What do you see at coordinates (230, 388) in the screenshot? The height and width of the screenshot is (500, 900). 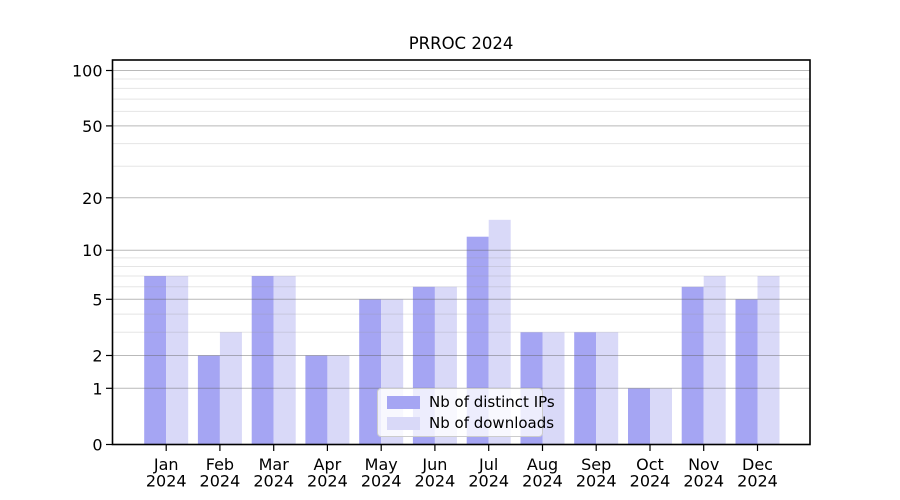 I see `bar-feb-downloads` at bounding box center [230, 388].